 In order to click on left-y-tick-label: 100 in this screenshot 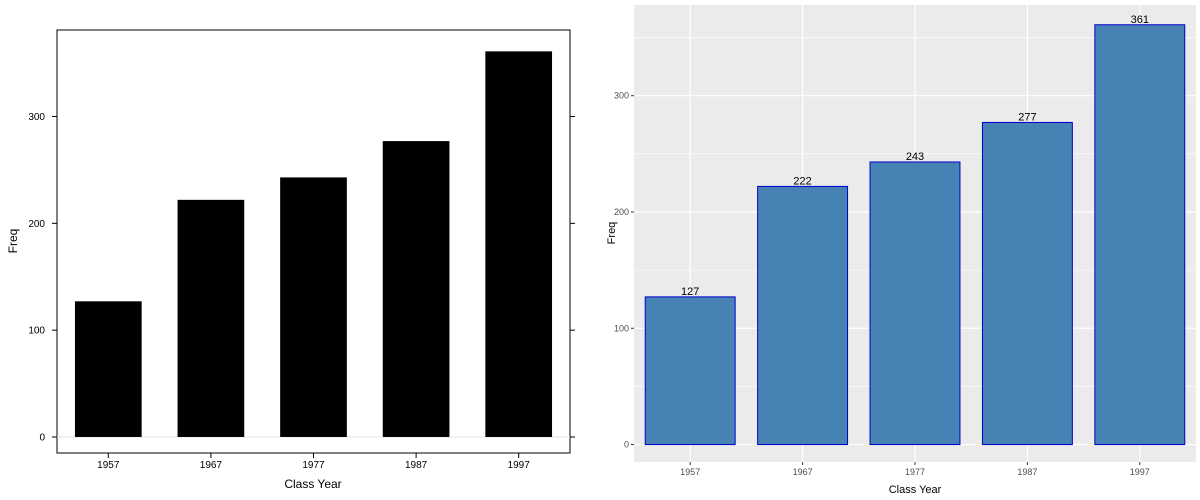, I will do `click(36, 331)`.